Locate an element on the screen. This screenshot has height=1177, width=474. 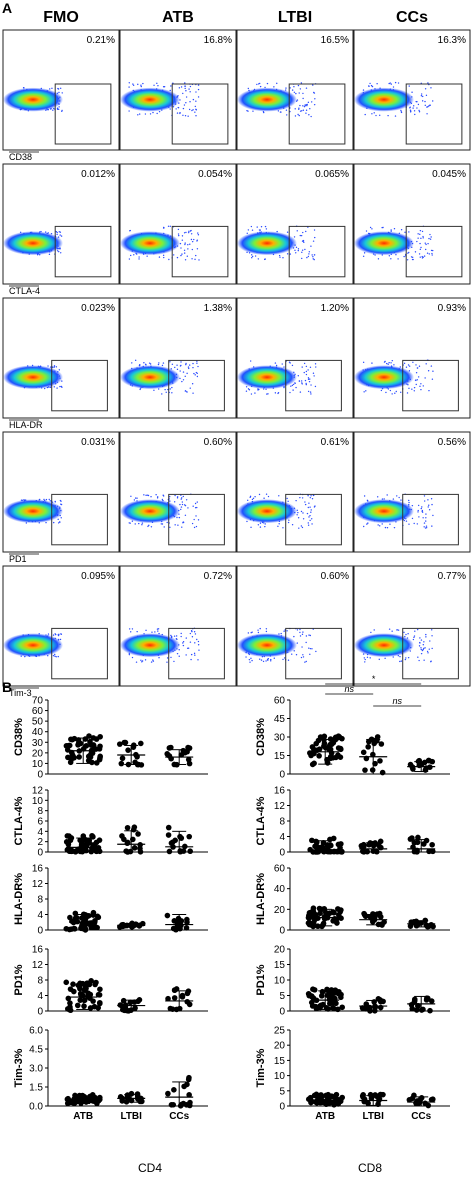
y-tick-label: 6.0 is located at coordinates (36, 1031).